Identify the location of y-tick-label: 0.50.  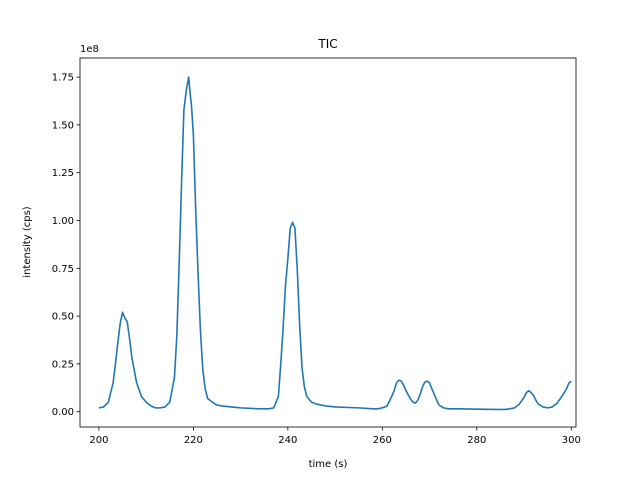
(63, 317).